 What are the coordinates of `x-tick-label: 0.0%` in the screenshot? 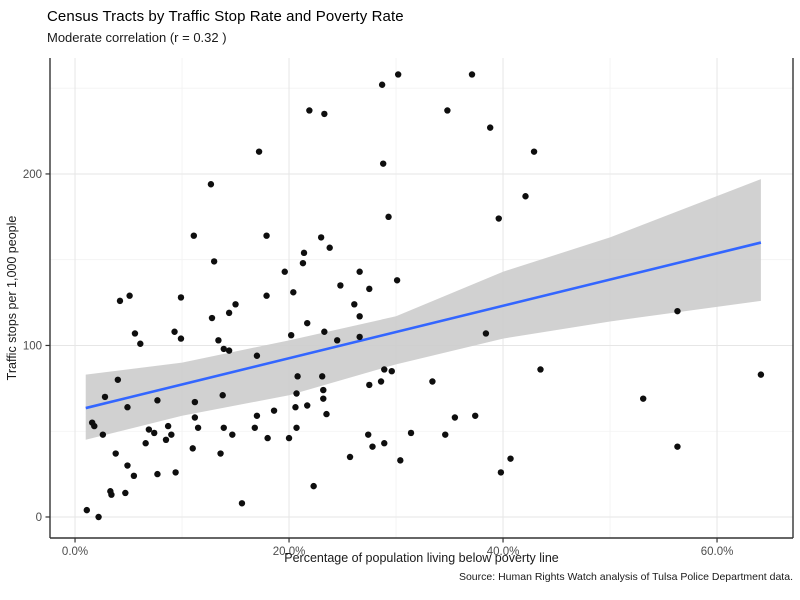 It's located at (75, 552).